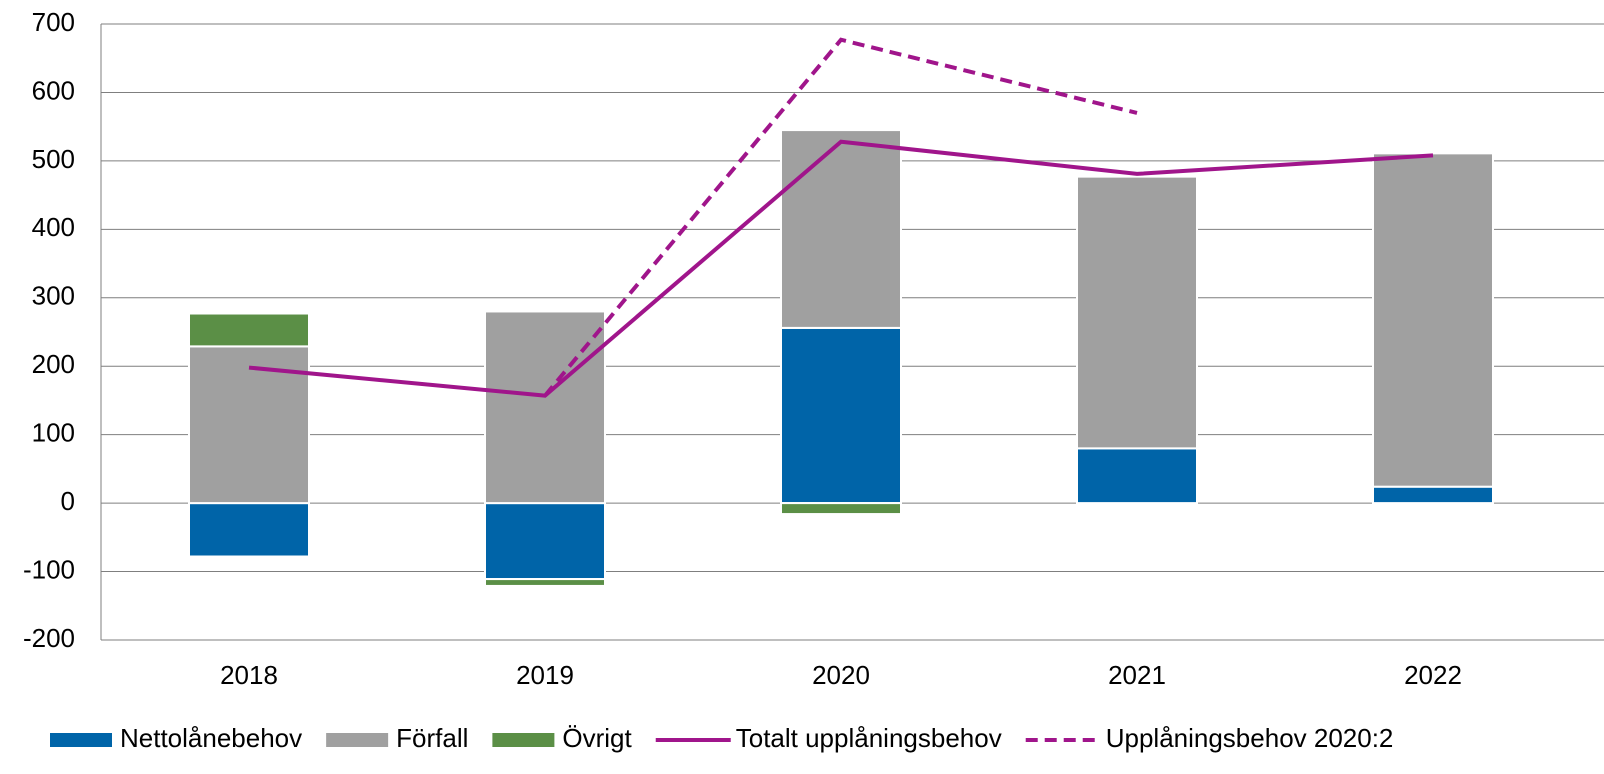 This screenshot has height=774, width=1604. Describe the element at coordinates (869, 738) in the screenshot. I see `legend-label: Totalt upplåningsbehov` at that location.